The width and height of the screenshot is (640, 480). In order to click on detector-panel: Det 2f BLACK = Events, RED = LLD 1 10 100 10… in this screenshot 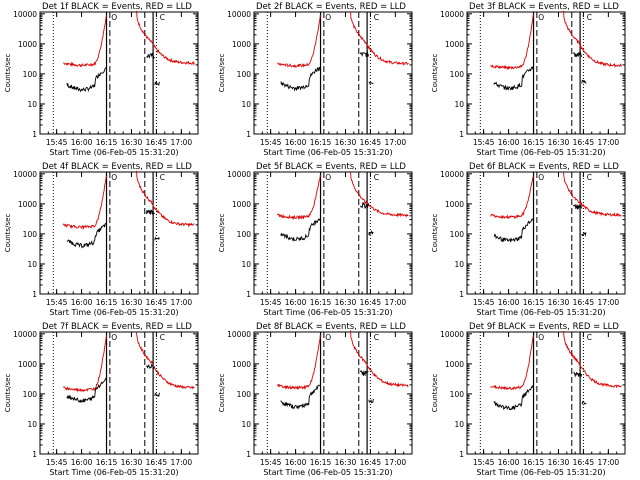, I will do `click(315, 79)`.